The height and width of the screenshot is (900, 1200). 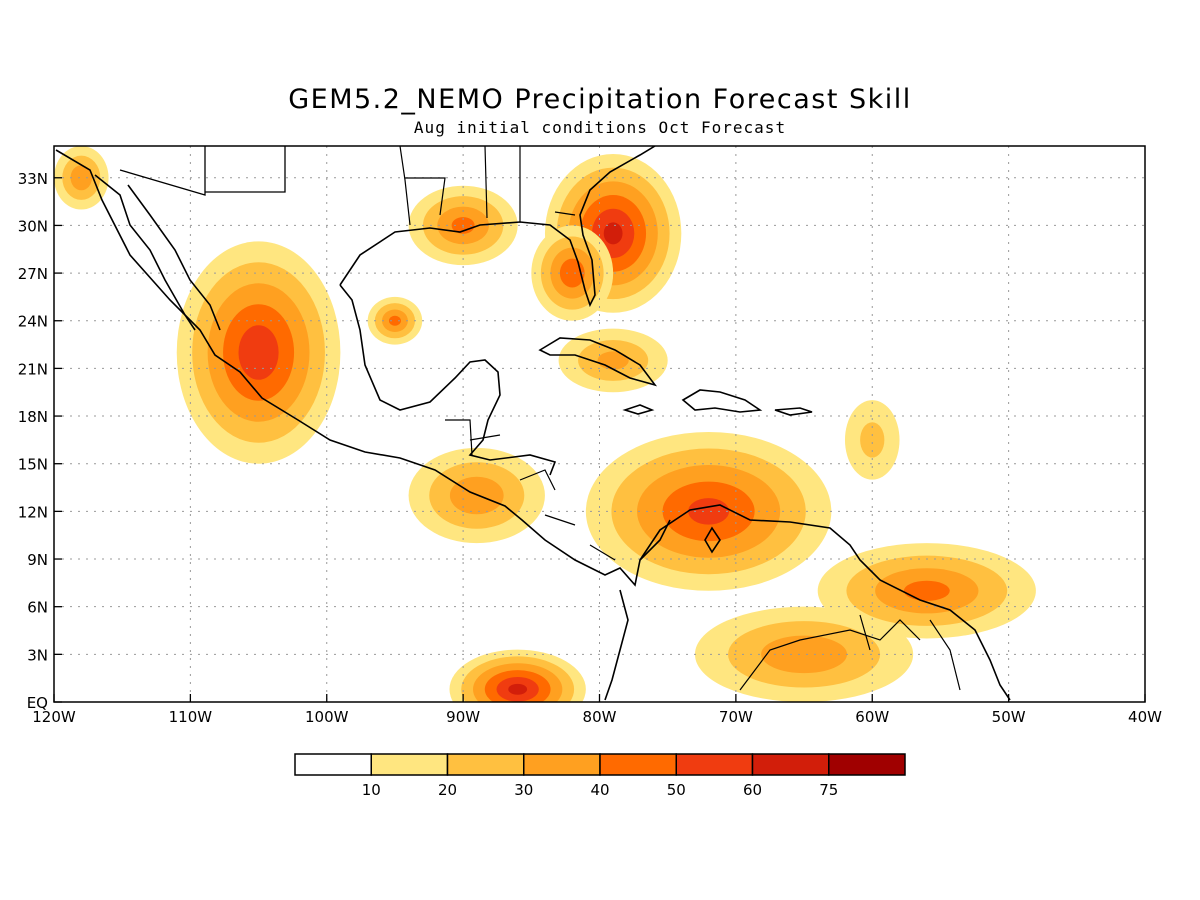 What do you see at coordinates (33, 512) in the screenshot?
I see `lat-tick-label: 12N` at bounding box center [33, 512].